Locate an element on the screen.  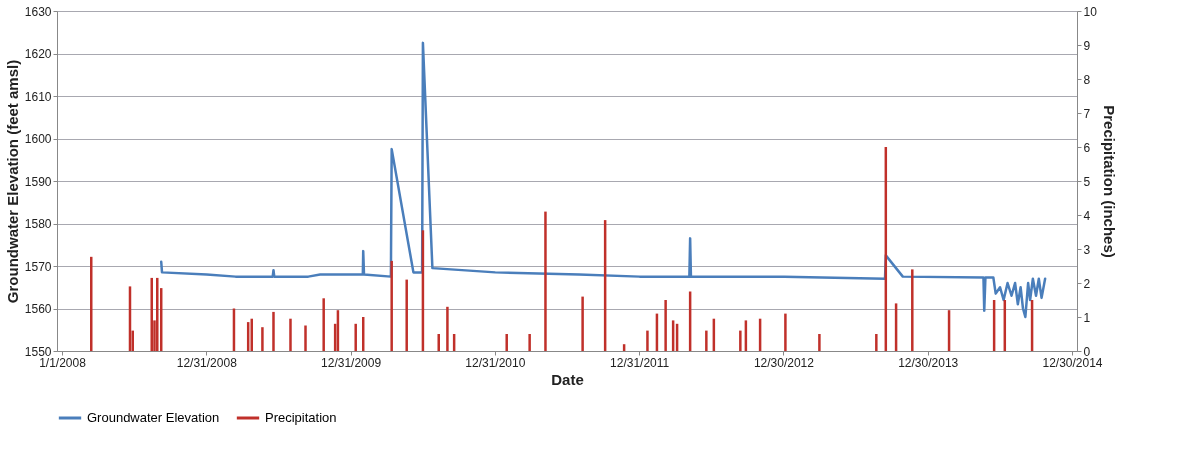
y-tick-label: 1560 is located at coordinates (38, 309).